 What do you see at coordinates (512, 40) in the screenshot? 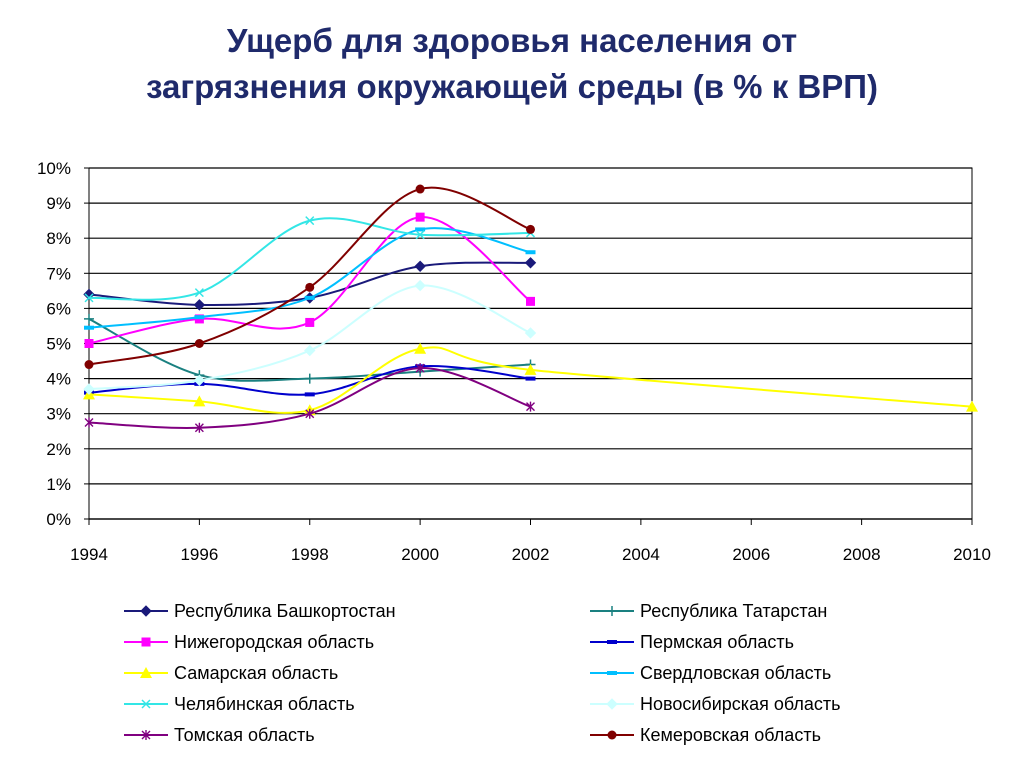
I see `chart-title-line-1: Ущерб для здоровья населения от` at bounding box center [512, 40].